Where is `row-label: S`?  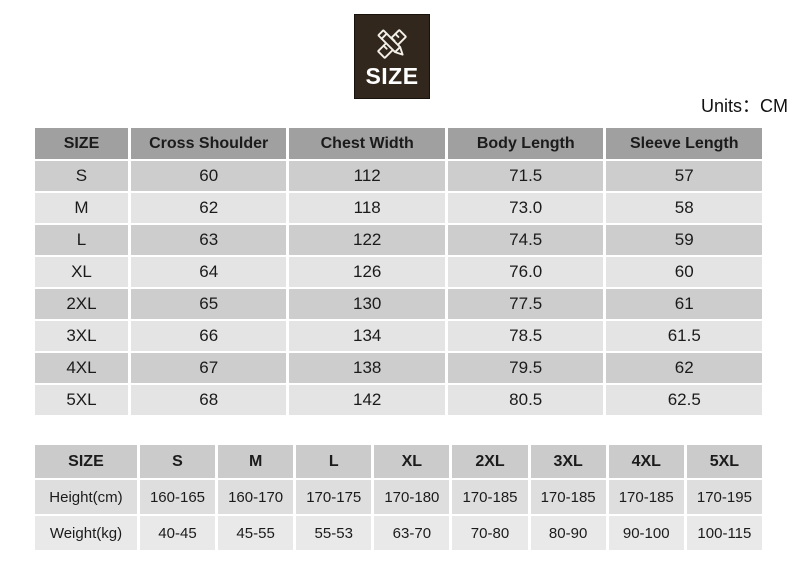 row-label: S is located at coordinates (81, 176).